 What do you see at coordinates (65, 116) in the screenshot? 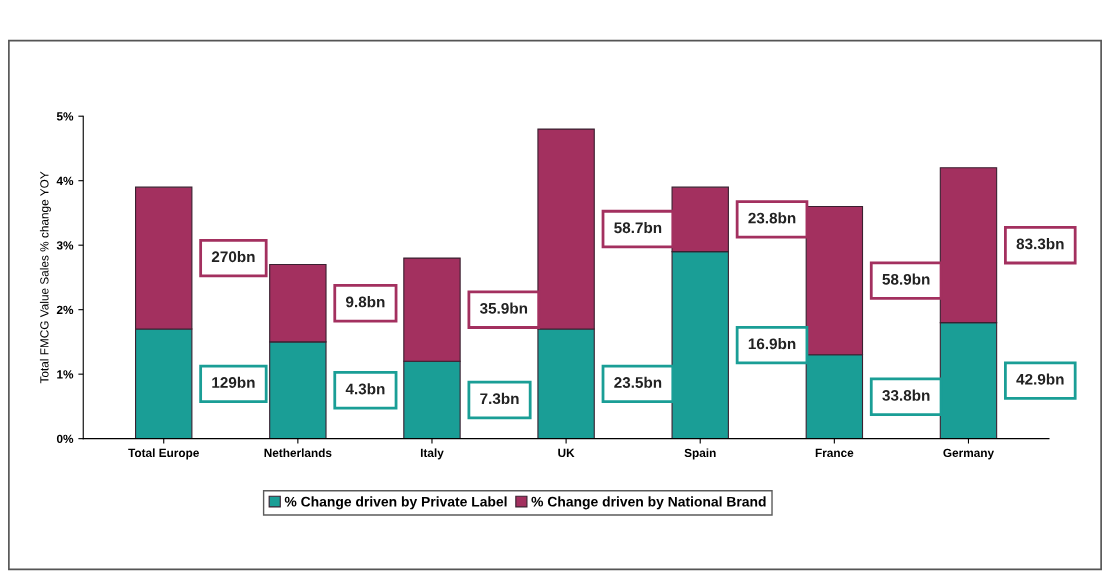
I see `y-tick-label: 5%` at bounding box center [65, 116].